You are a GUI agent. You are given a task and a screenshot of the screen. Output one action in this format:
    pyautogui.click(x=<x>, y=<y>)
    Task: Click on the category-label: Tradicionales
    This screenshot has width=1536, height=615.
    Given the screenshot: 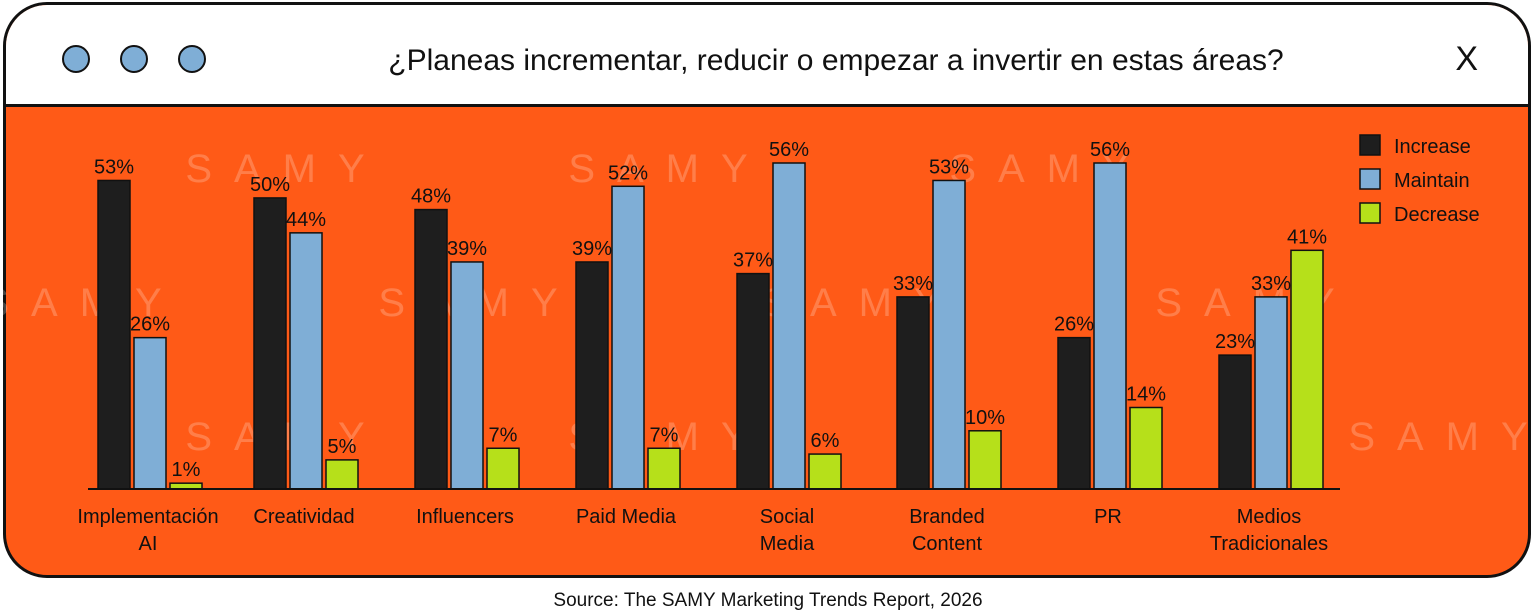 What is the action you would take?
    pyautogui.click(x=1269, y=544)
    